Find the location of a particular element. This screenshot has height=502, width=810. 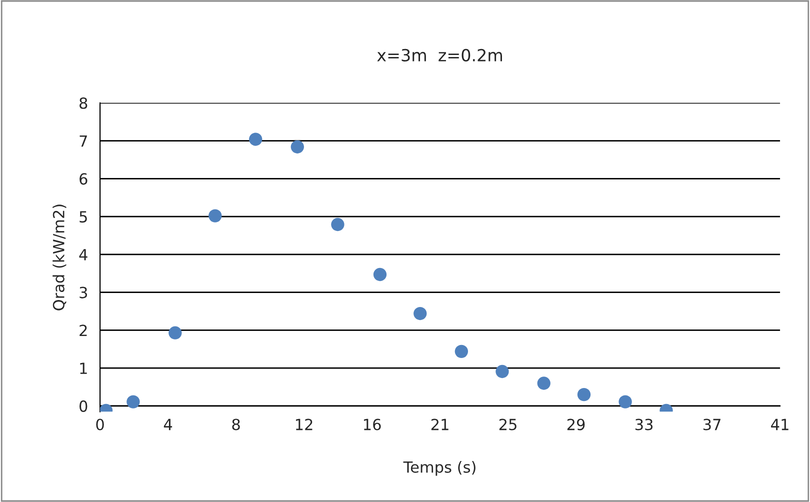

x-tick-label: 16 is located at coordinates (372, 424).